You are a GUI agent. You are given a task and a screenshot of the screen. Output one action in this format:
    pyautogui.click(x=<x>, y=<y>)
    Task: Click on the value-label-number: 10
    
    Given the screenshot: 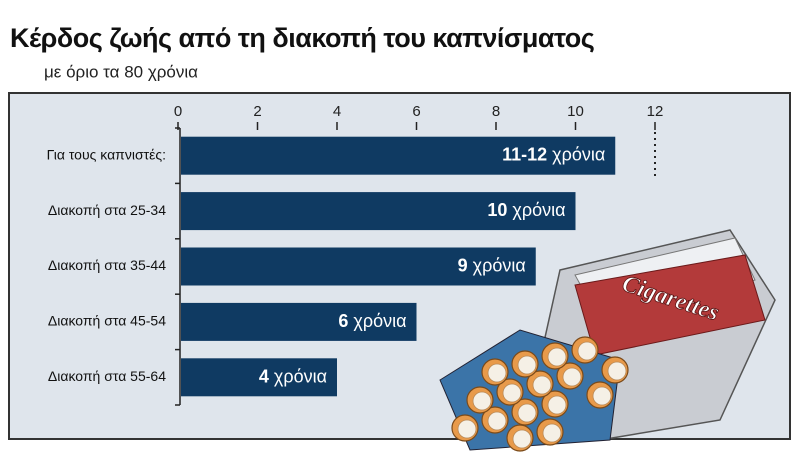 What is the action you would take?
    pyautogui.click(x=497, y=210)
    